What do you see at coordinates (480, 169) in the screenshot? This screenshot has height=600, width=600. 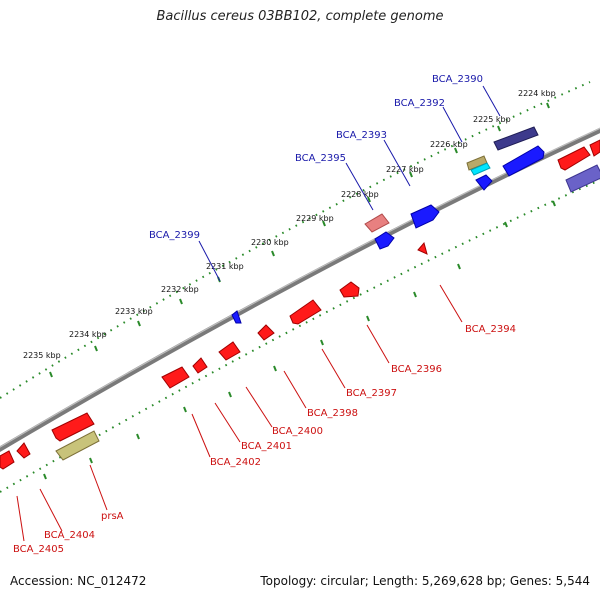 I see `feature-bca-2392-rna` at bounding box center [480, 169].